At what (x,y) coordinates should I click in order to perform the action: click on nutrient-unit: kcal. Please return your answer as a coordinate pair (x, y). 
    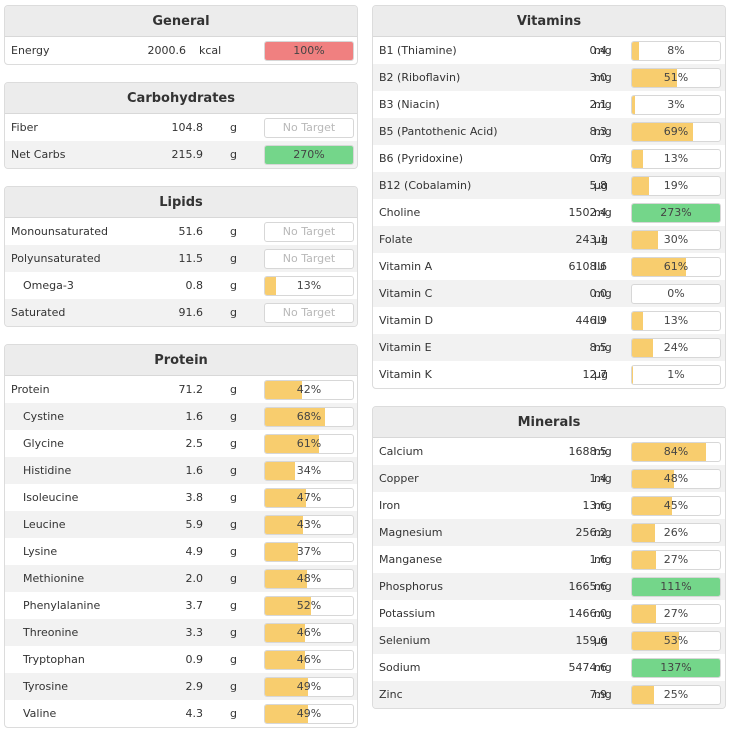
    Looking at the image, I should click on (210, 50).